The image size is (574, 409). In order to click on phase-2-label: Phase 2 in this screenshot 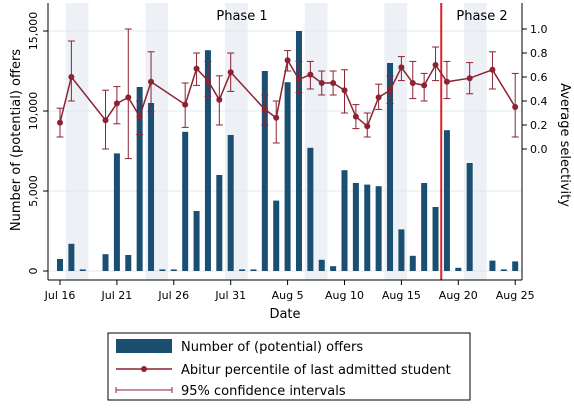, I will do `click(481, 16)`.